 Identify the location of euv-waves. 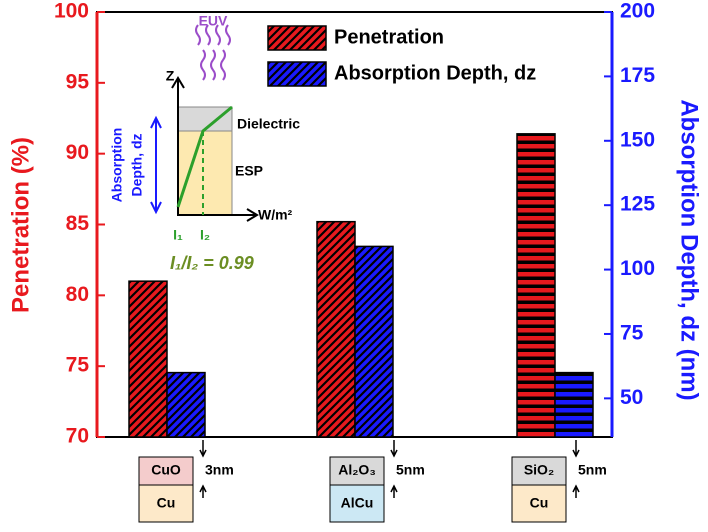
(213, 52).